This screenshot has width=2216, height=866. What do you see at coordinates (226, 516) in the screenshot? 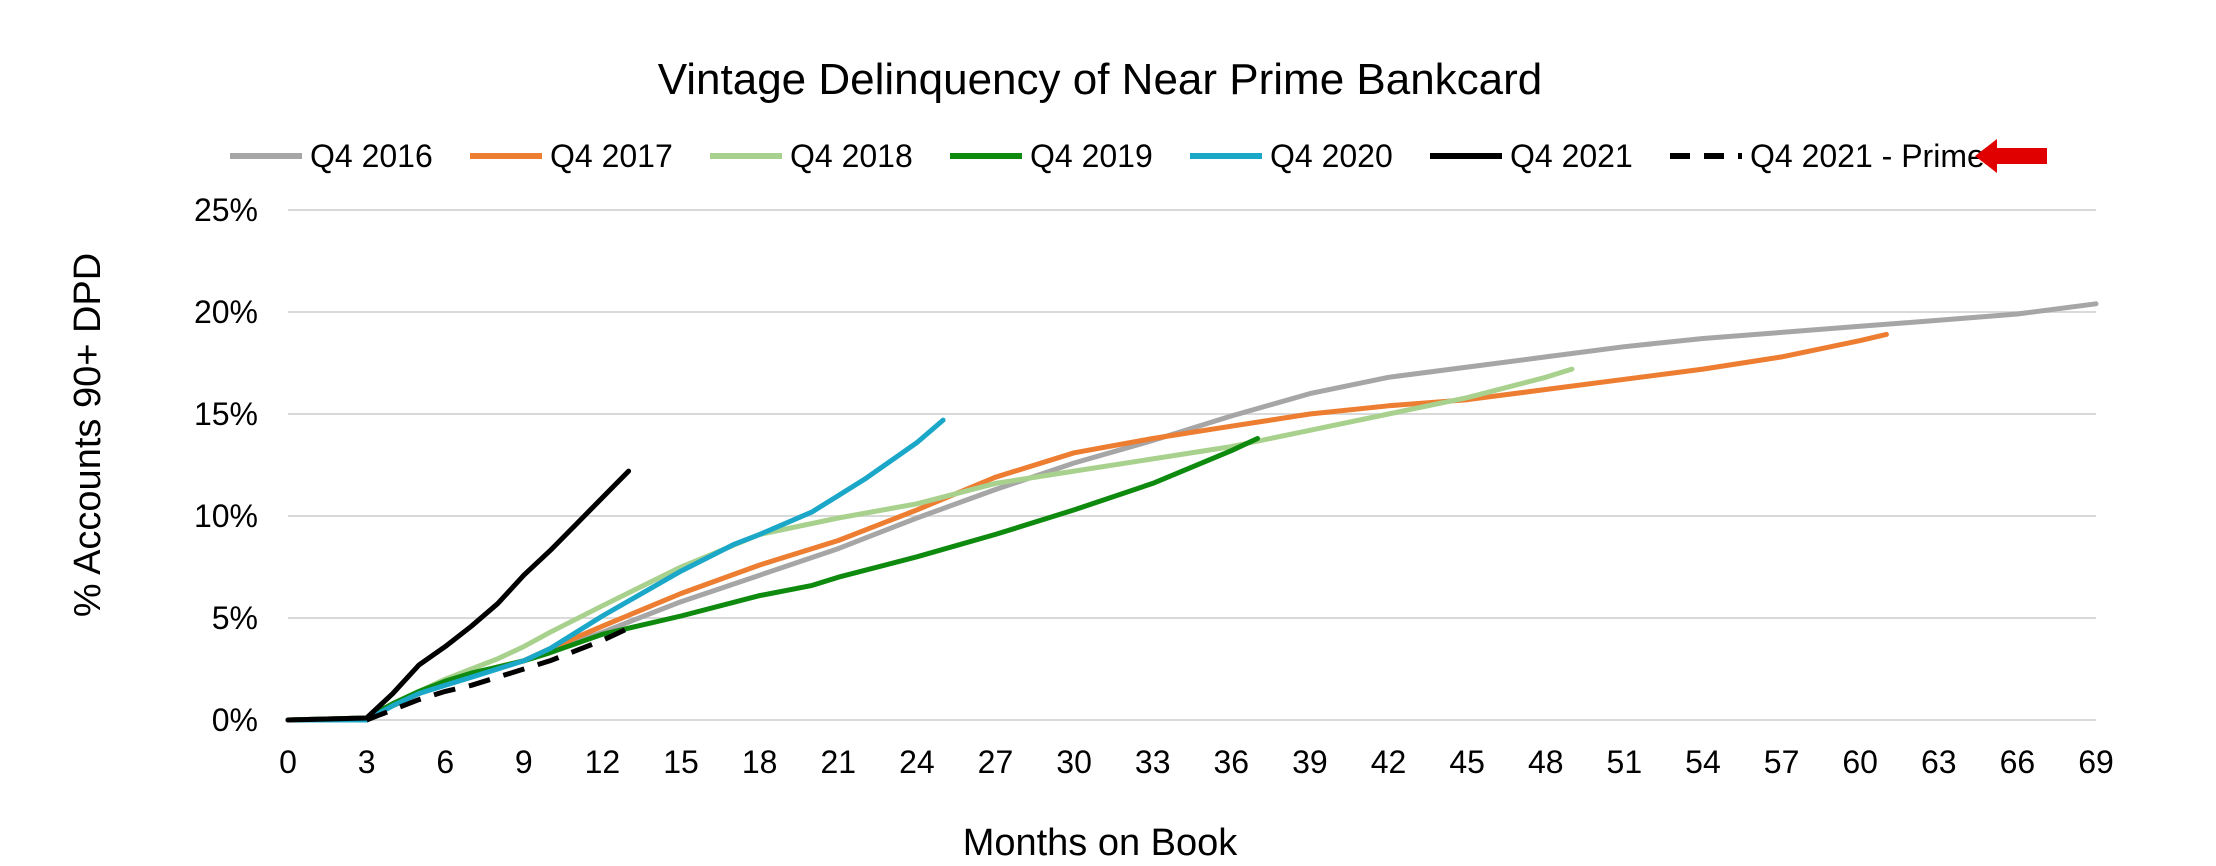
I see `y-tick-label: 10%` at bounding box center [226, 516].